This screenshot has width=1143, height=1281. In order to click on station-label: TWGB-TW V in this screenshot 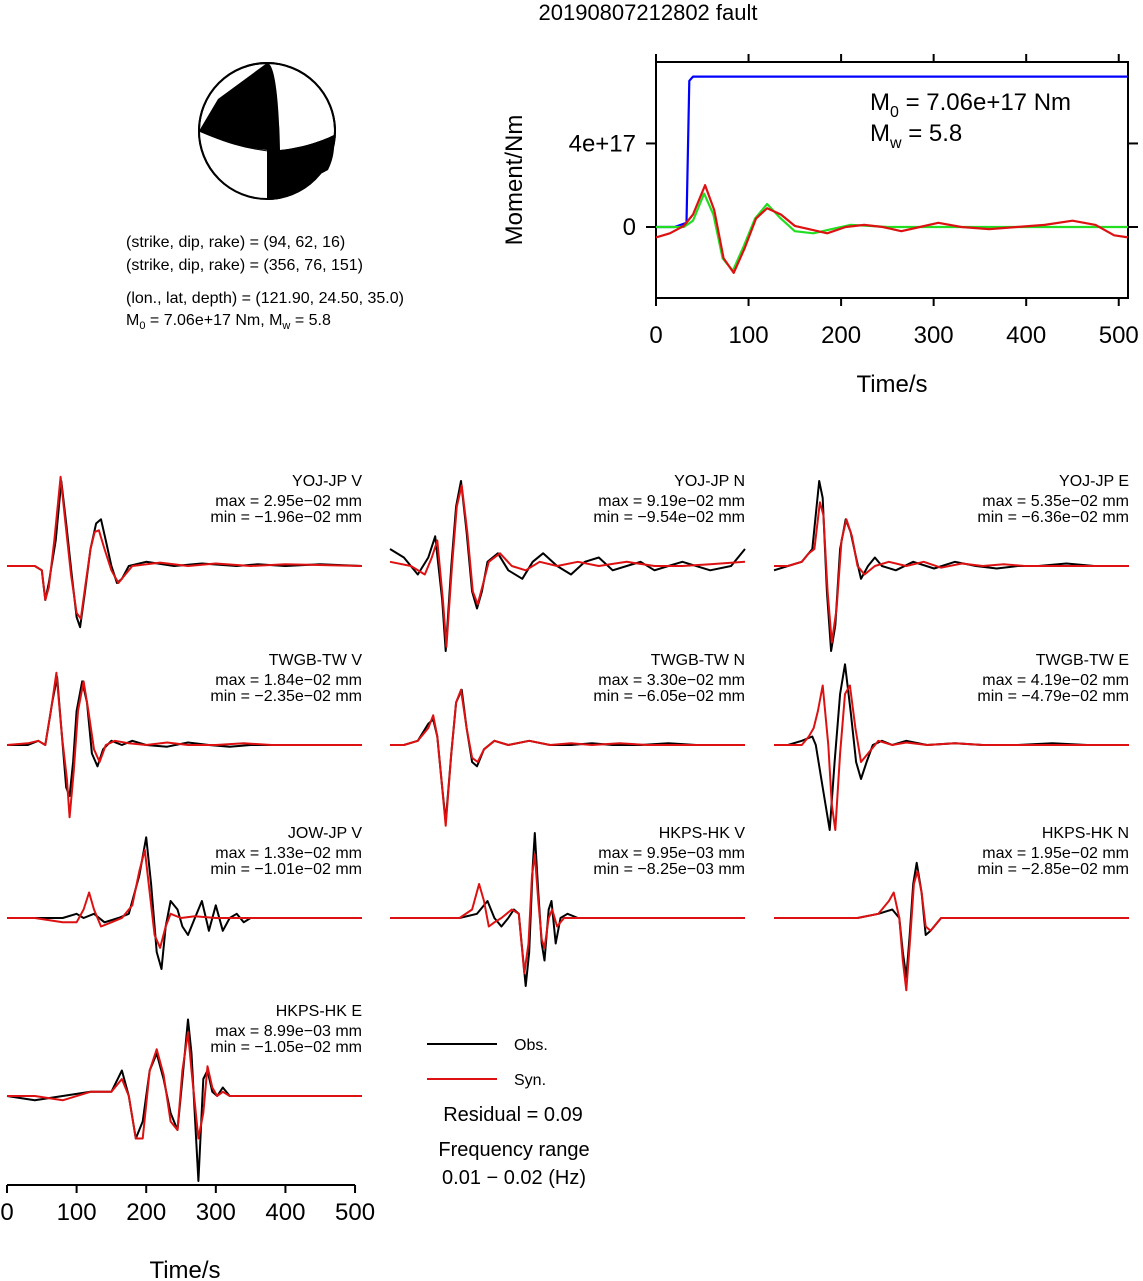, I will do `click(316, 660)`.